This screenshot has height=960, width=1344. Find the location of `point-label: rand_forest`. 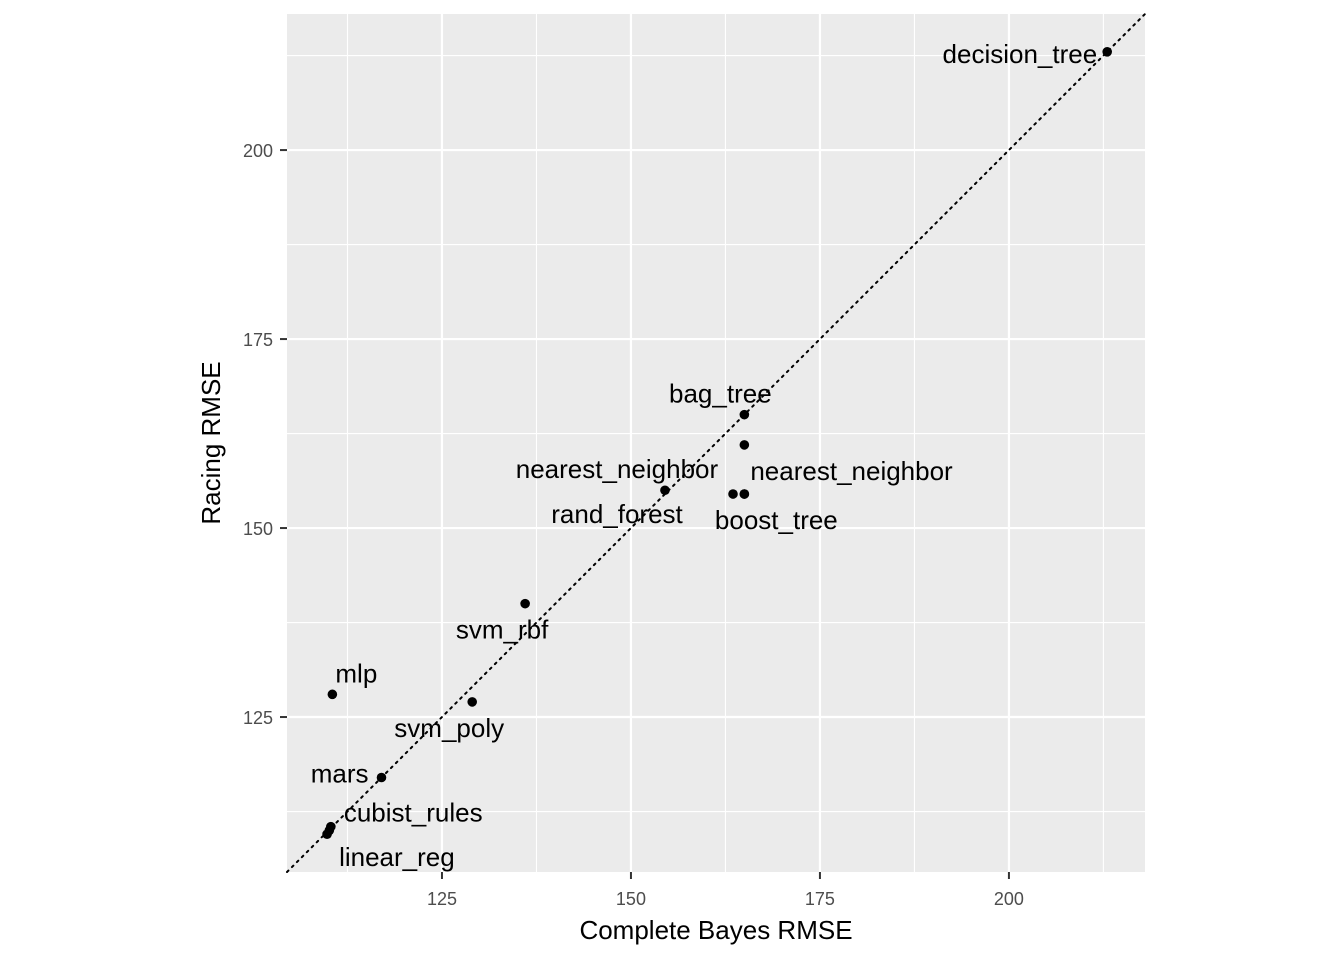

point-label: rand_forest is located at coordinates (617, 514).